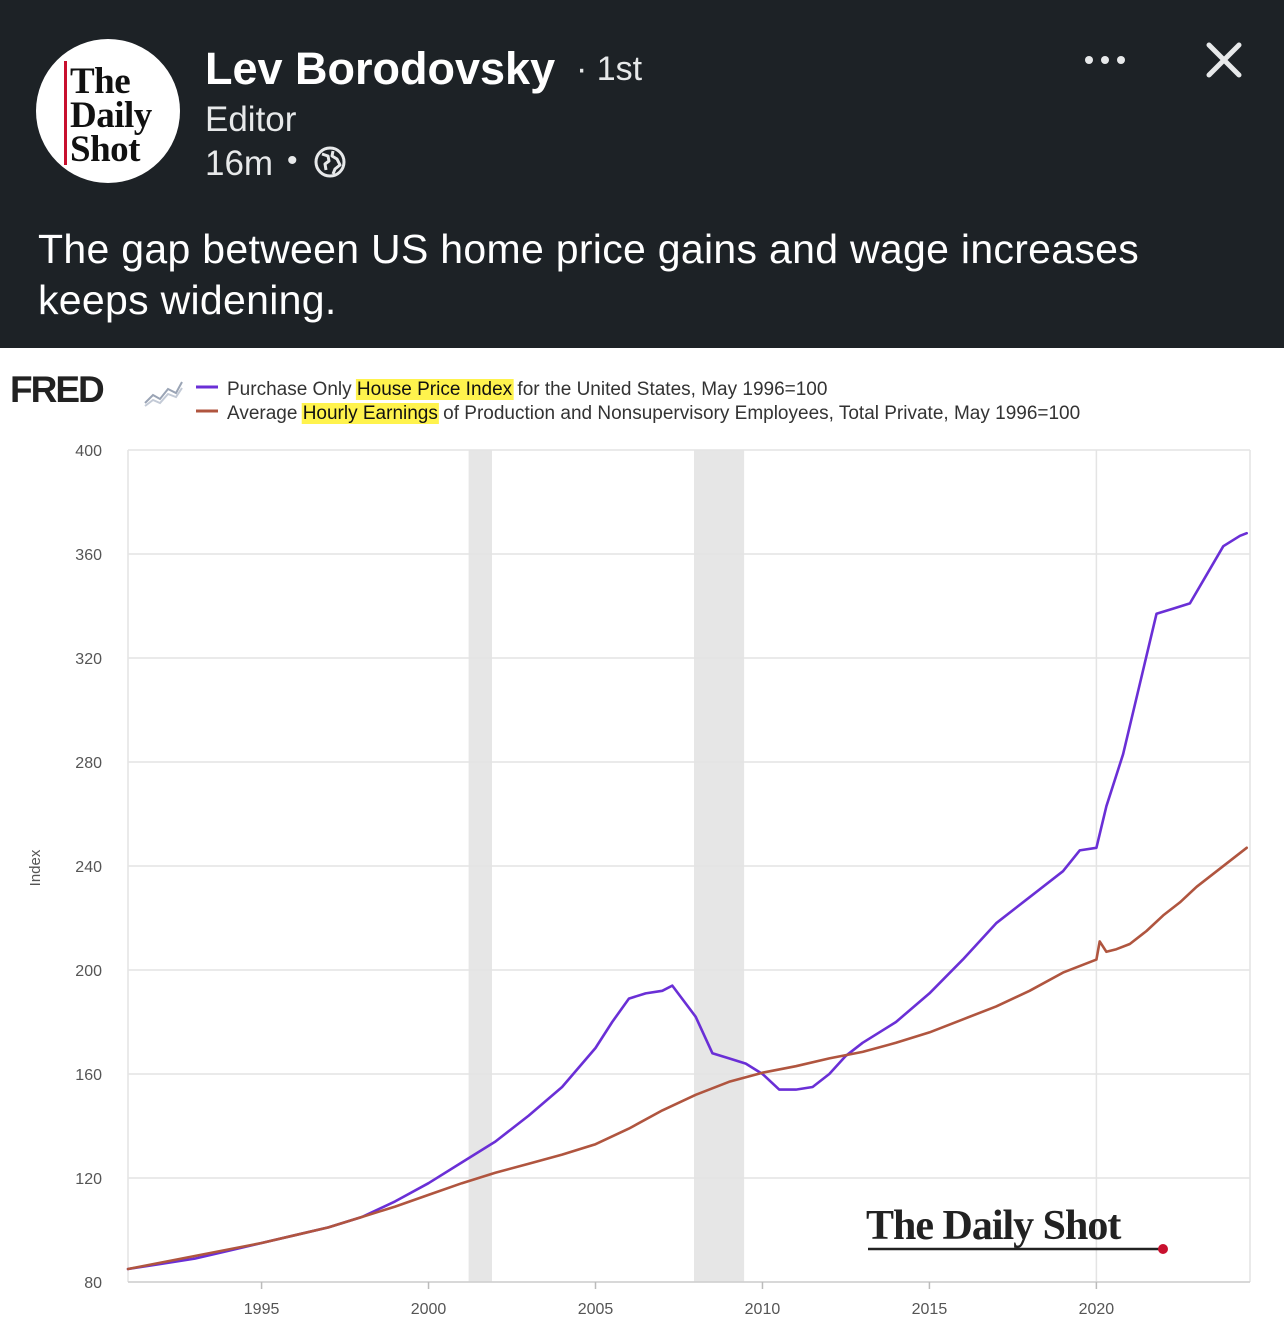 The width and height of the screenshot is (1284, 1333). I want to click on y-tick-label: 240, so click(88, 867).